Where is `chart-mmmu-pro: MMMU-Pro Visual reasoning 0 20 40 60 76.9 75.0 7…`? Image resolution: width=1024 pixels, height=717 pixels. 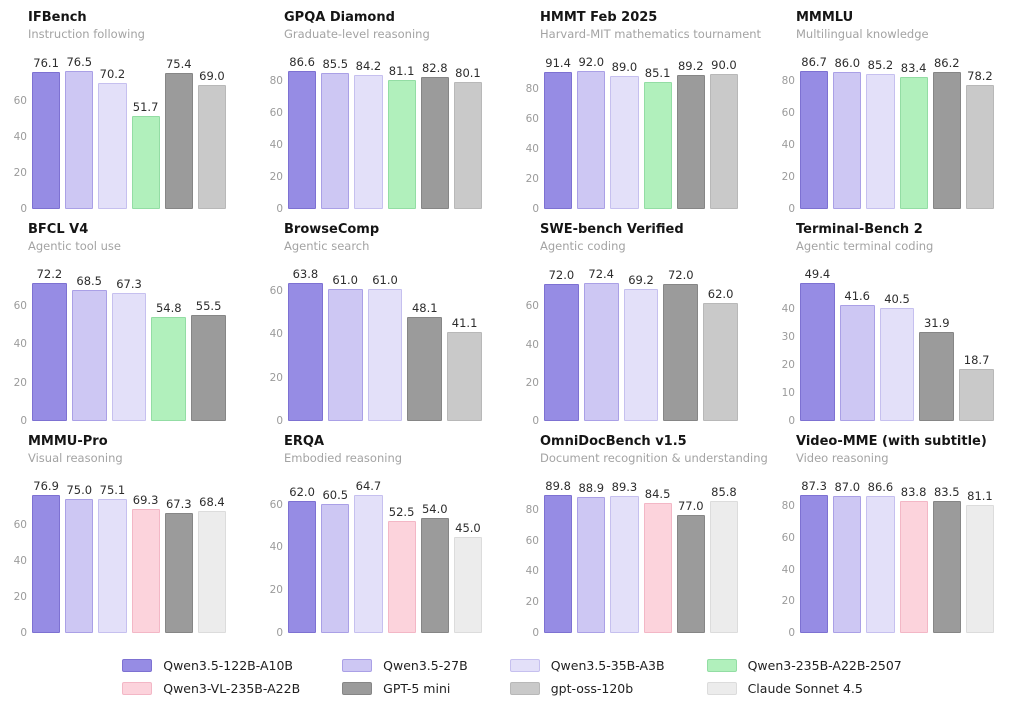
chart-mmmu-pro: MMMU-Pro Visual reasoning 0 20 40 60 76.9 75.0 7… is located at coordinates (128, 540).